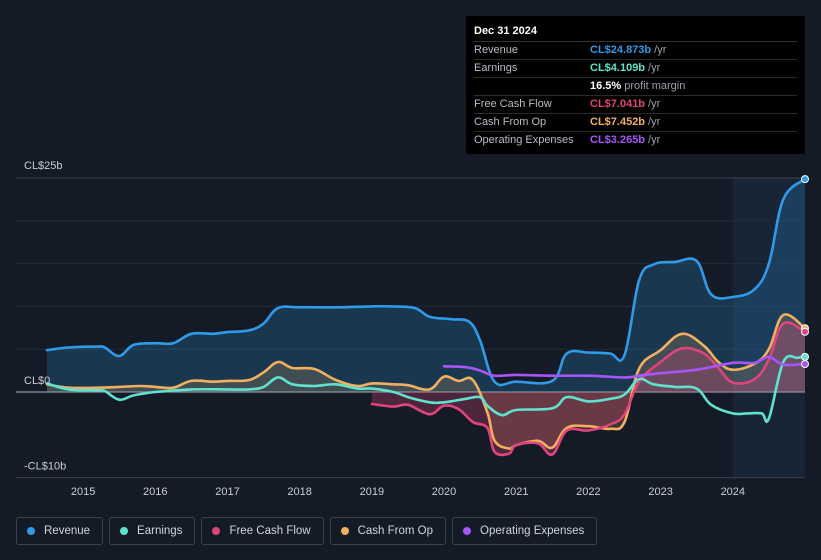 This screenshot has height=560, width=821. What do you see at coordinates (618, 140) in the screenshot?
I see `tooltip-row-value: CL$3.265b` at bounding box center [618, 140].